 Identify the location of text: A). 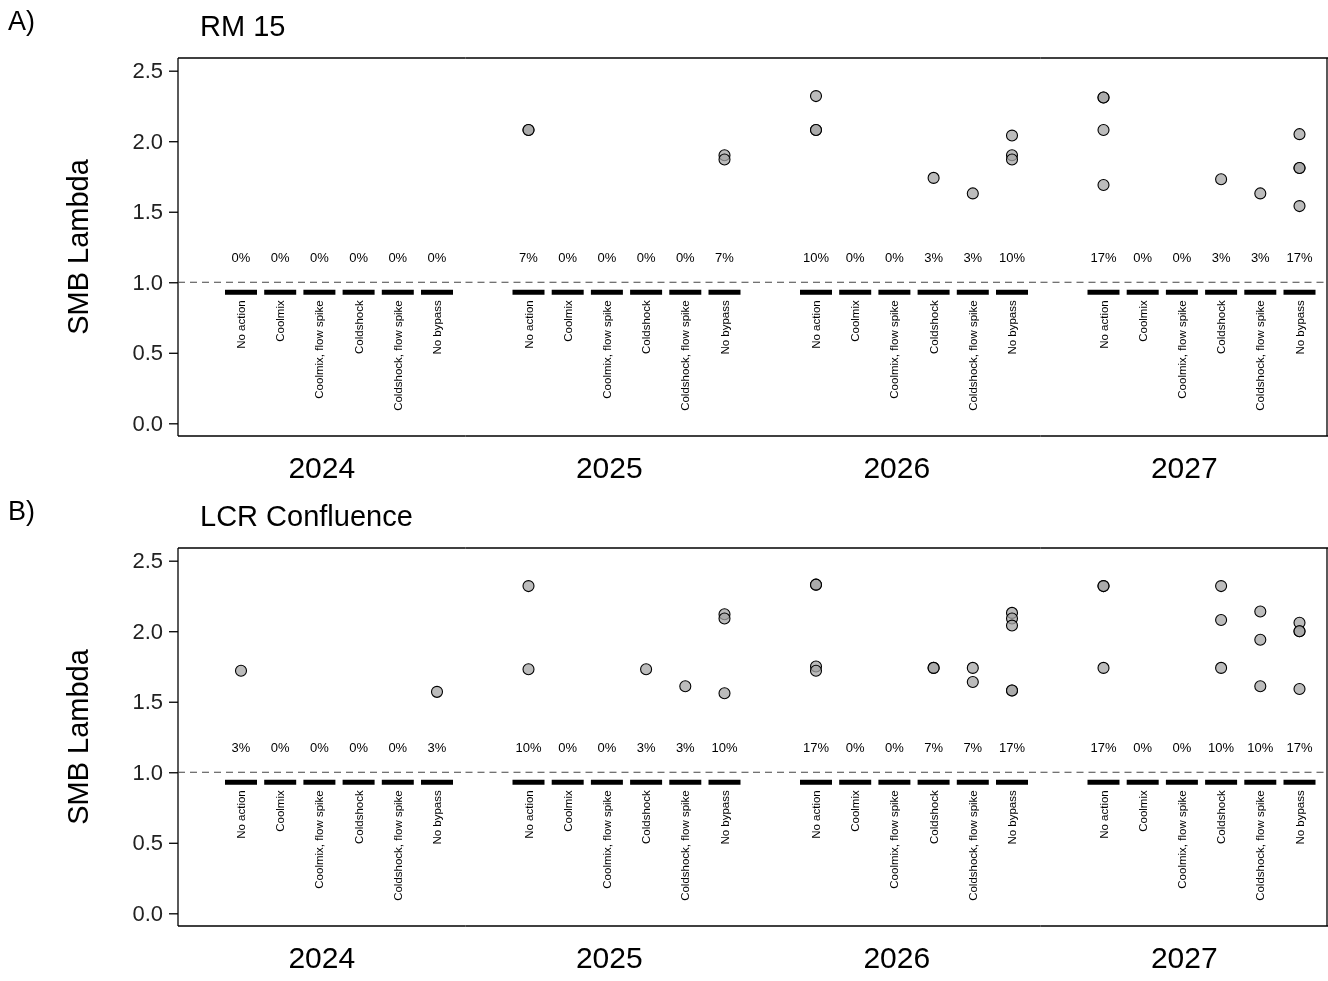
(21, 21).